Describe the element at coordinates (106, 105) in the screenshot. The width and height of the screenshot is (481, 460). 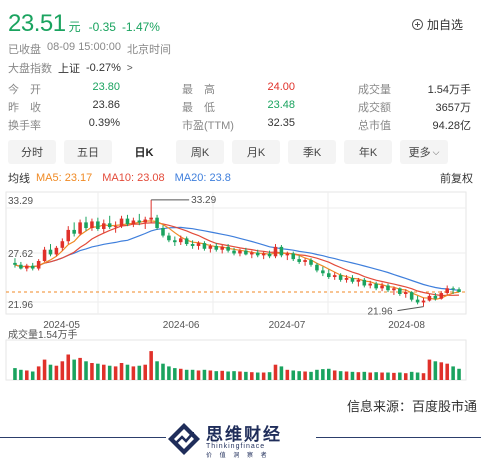
I see `stat-prevclose-value: 23.86` at that location.